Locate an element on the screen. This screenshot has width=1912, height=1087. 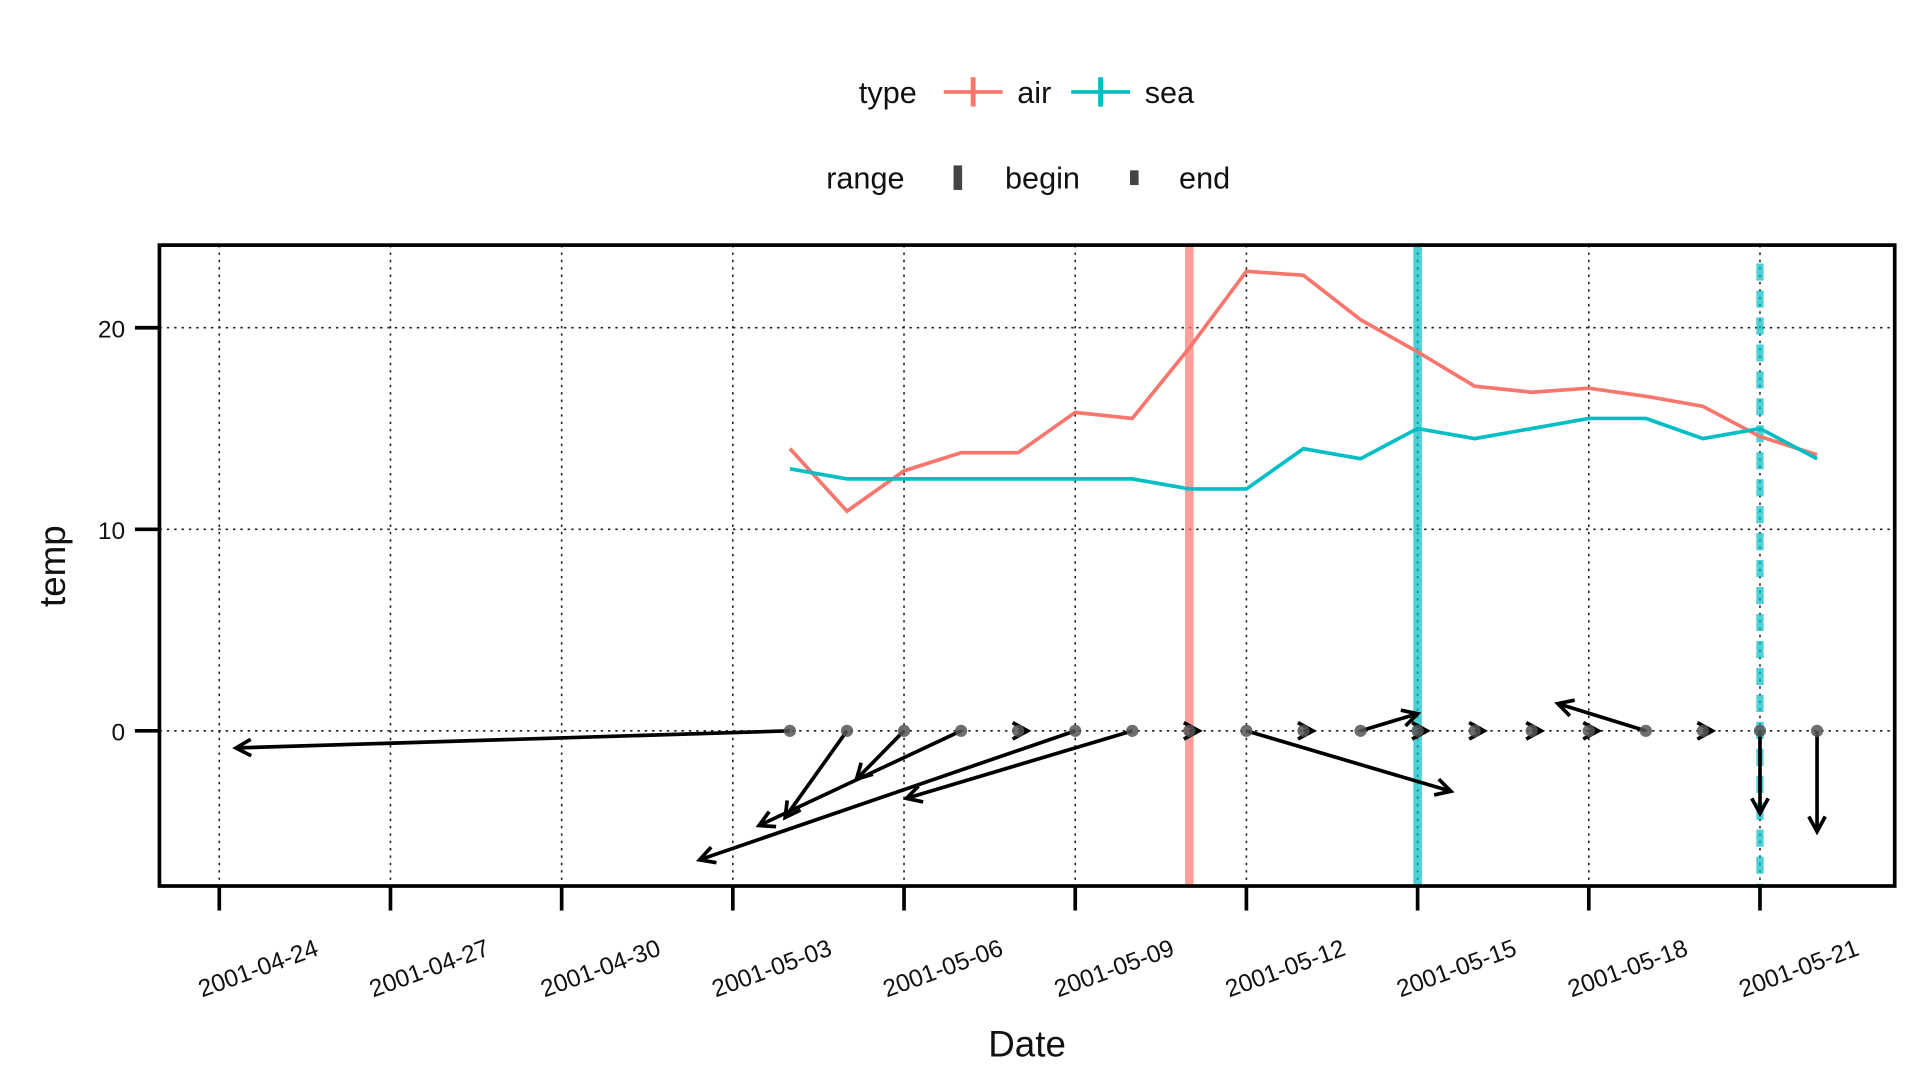
legend-label: air is located at coordinates (1034, 93).